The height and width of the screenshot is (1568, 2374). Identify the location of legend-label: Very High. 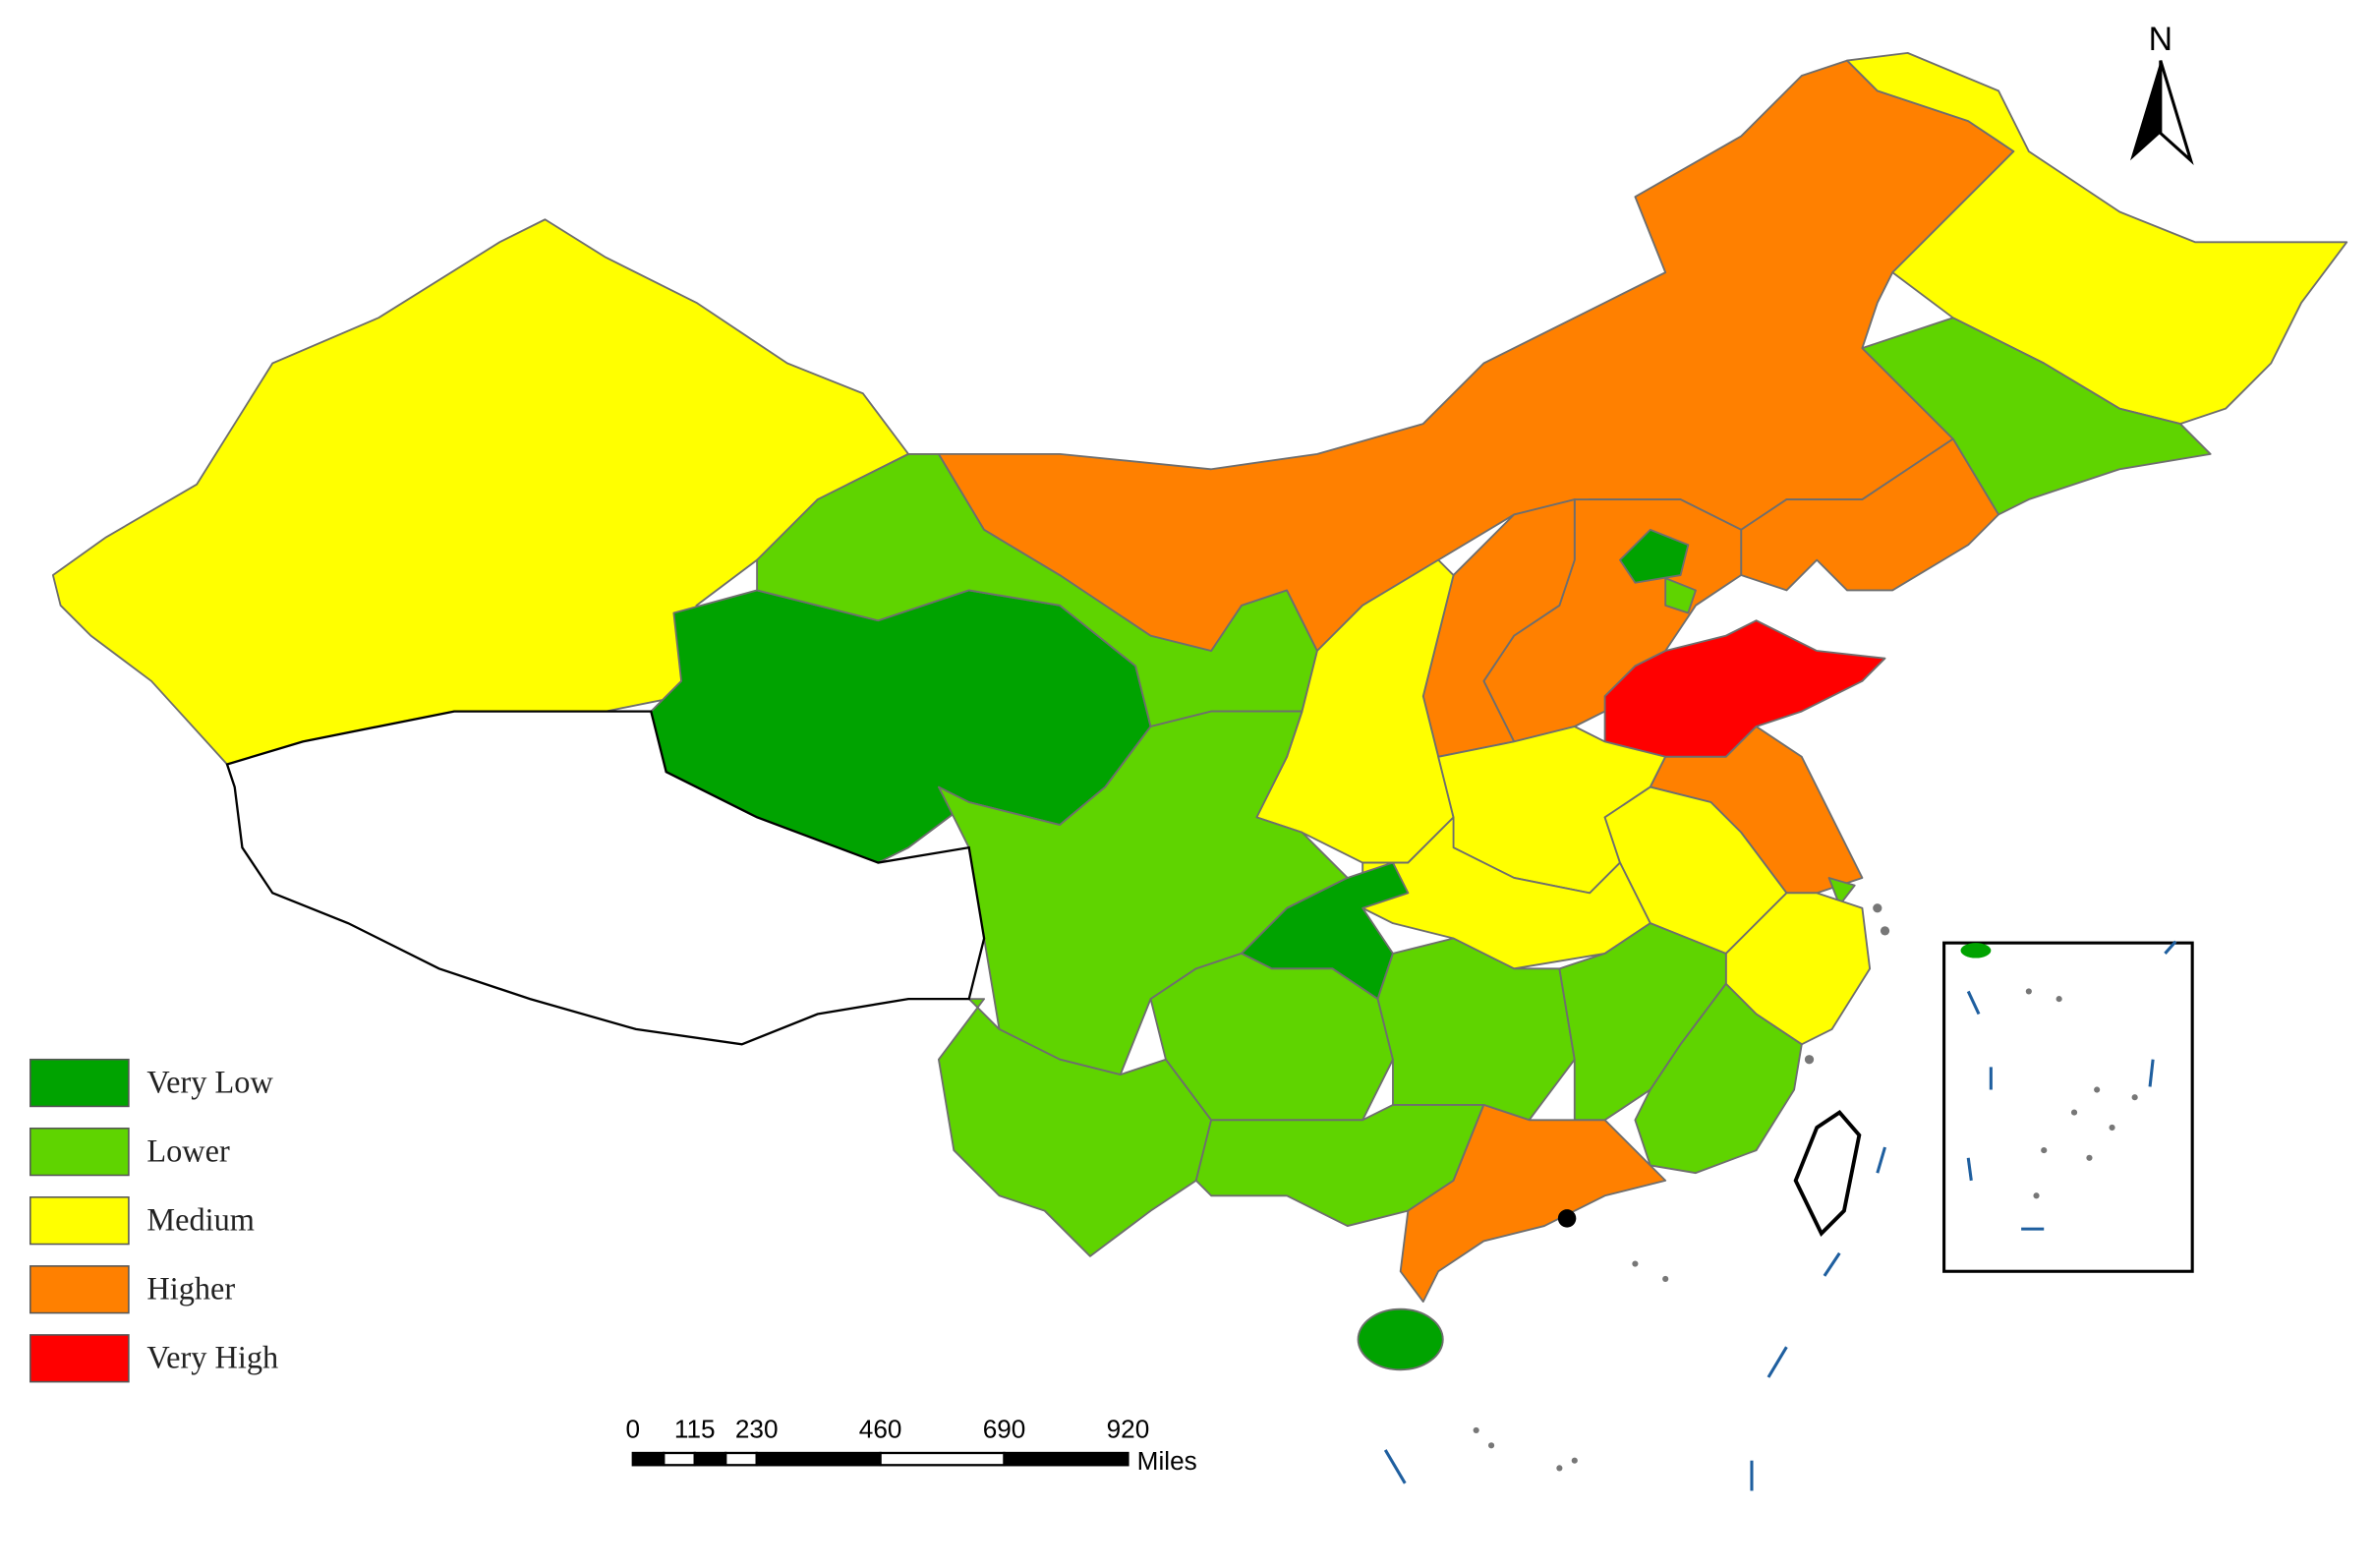
(212, 1357).